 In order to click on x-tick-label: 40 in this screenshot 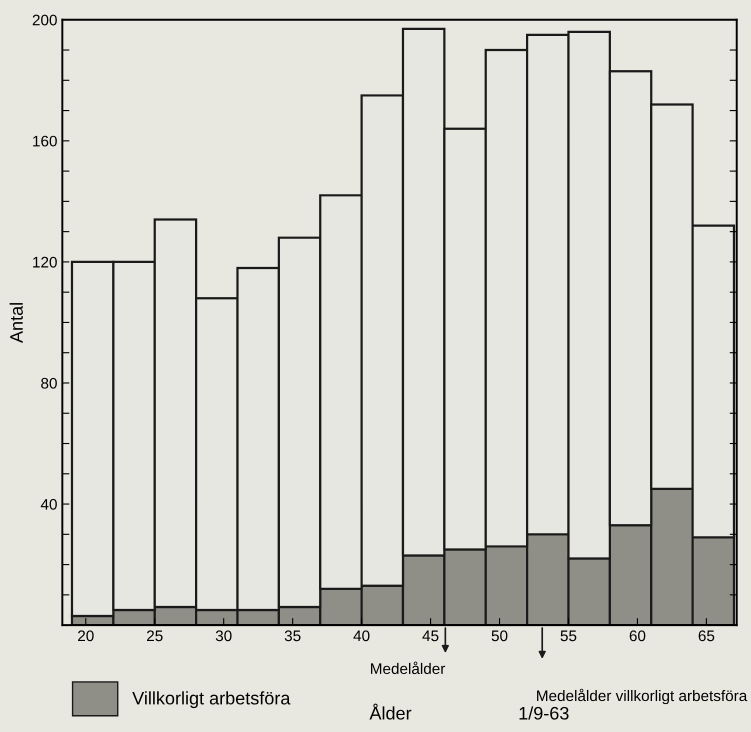, I will do `click(361, 636)`.